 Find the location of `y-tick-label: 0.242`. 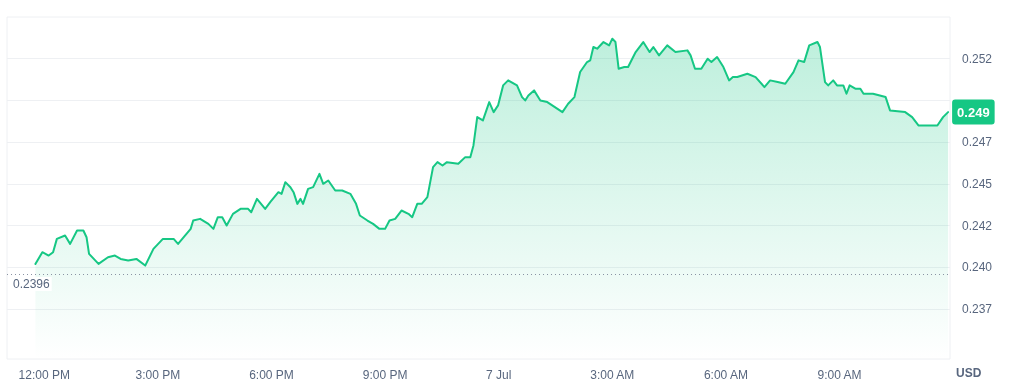

y-tick-label: 0.242 is located at coordinates (977, 225).